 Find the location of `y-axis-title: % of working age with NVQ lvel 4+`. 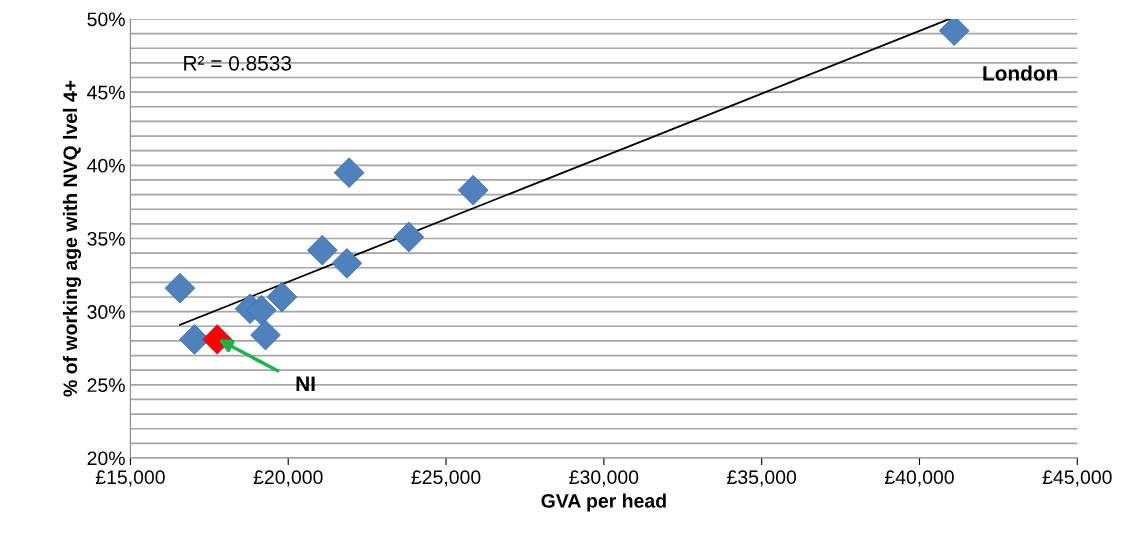

y-axis-title: % of working age with NVQ lvel 4+ is located at coordinates (72, 238).